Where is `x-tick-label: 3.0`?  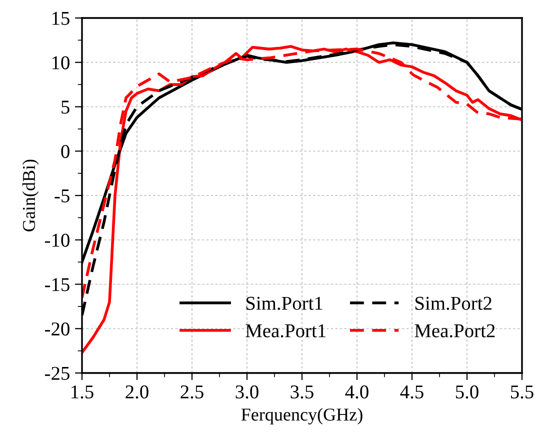 x-tick-label: 3.0 is located at coordinates (247, 392).